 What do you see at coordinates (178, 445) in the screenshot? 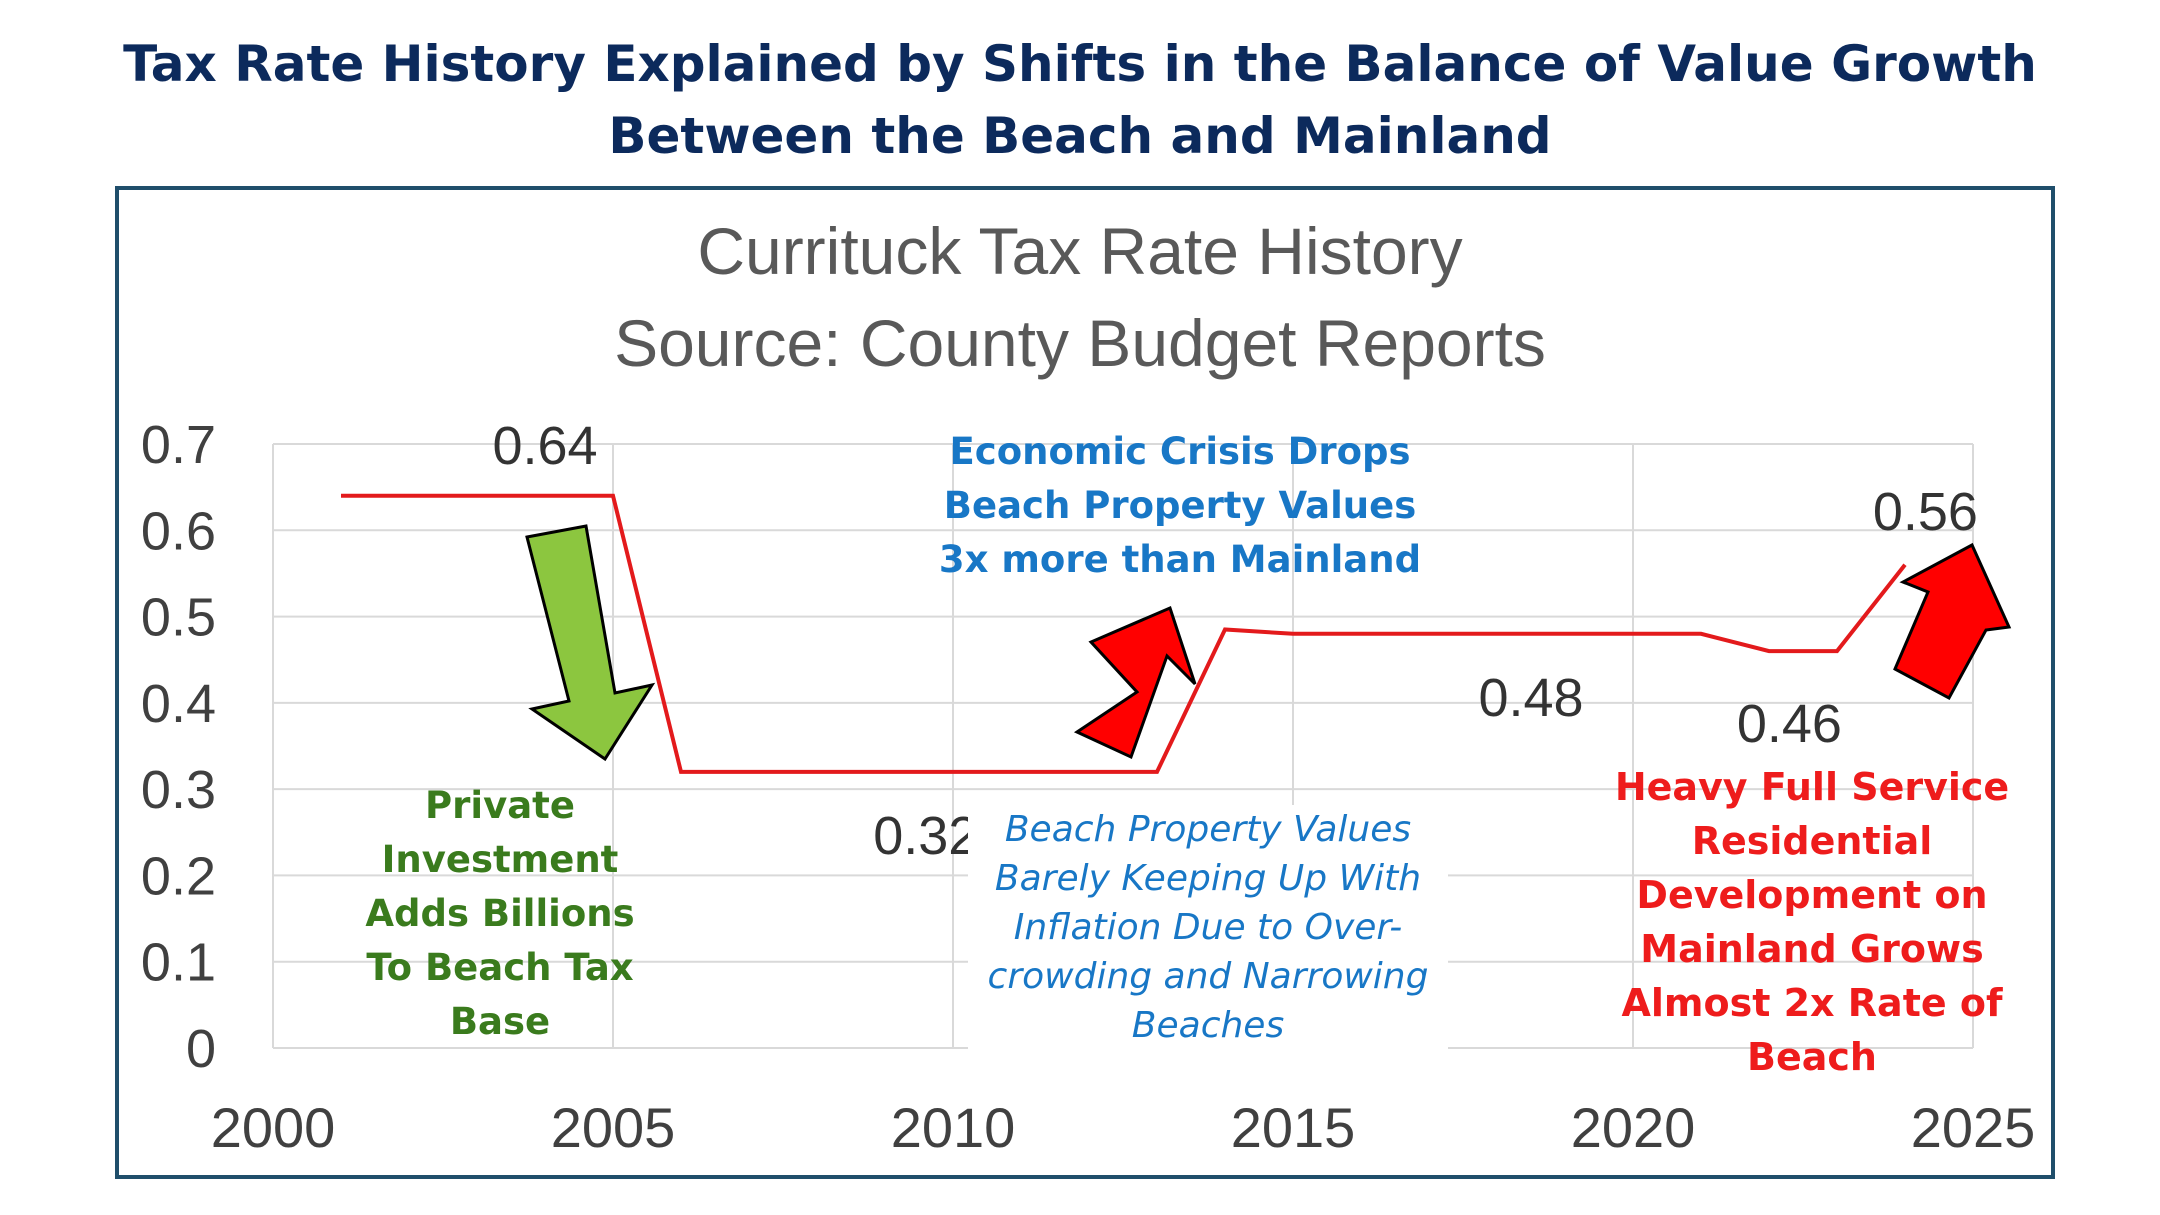
I see `y-tick-label: 0.7` at bounding box center [178, 445].